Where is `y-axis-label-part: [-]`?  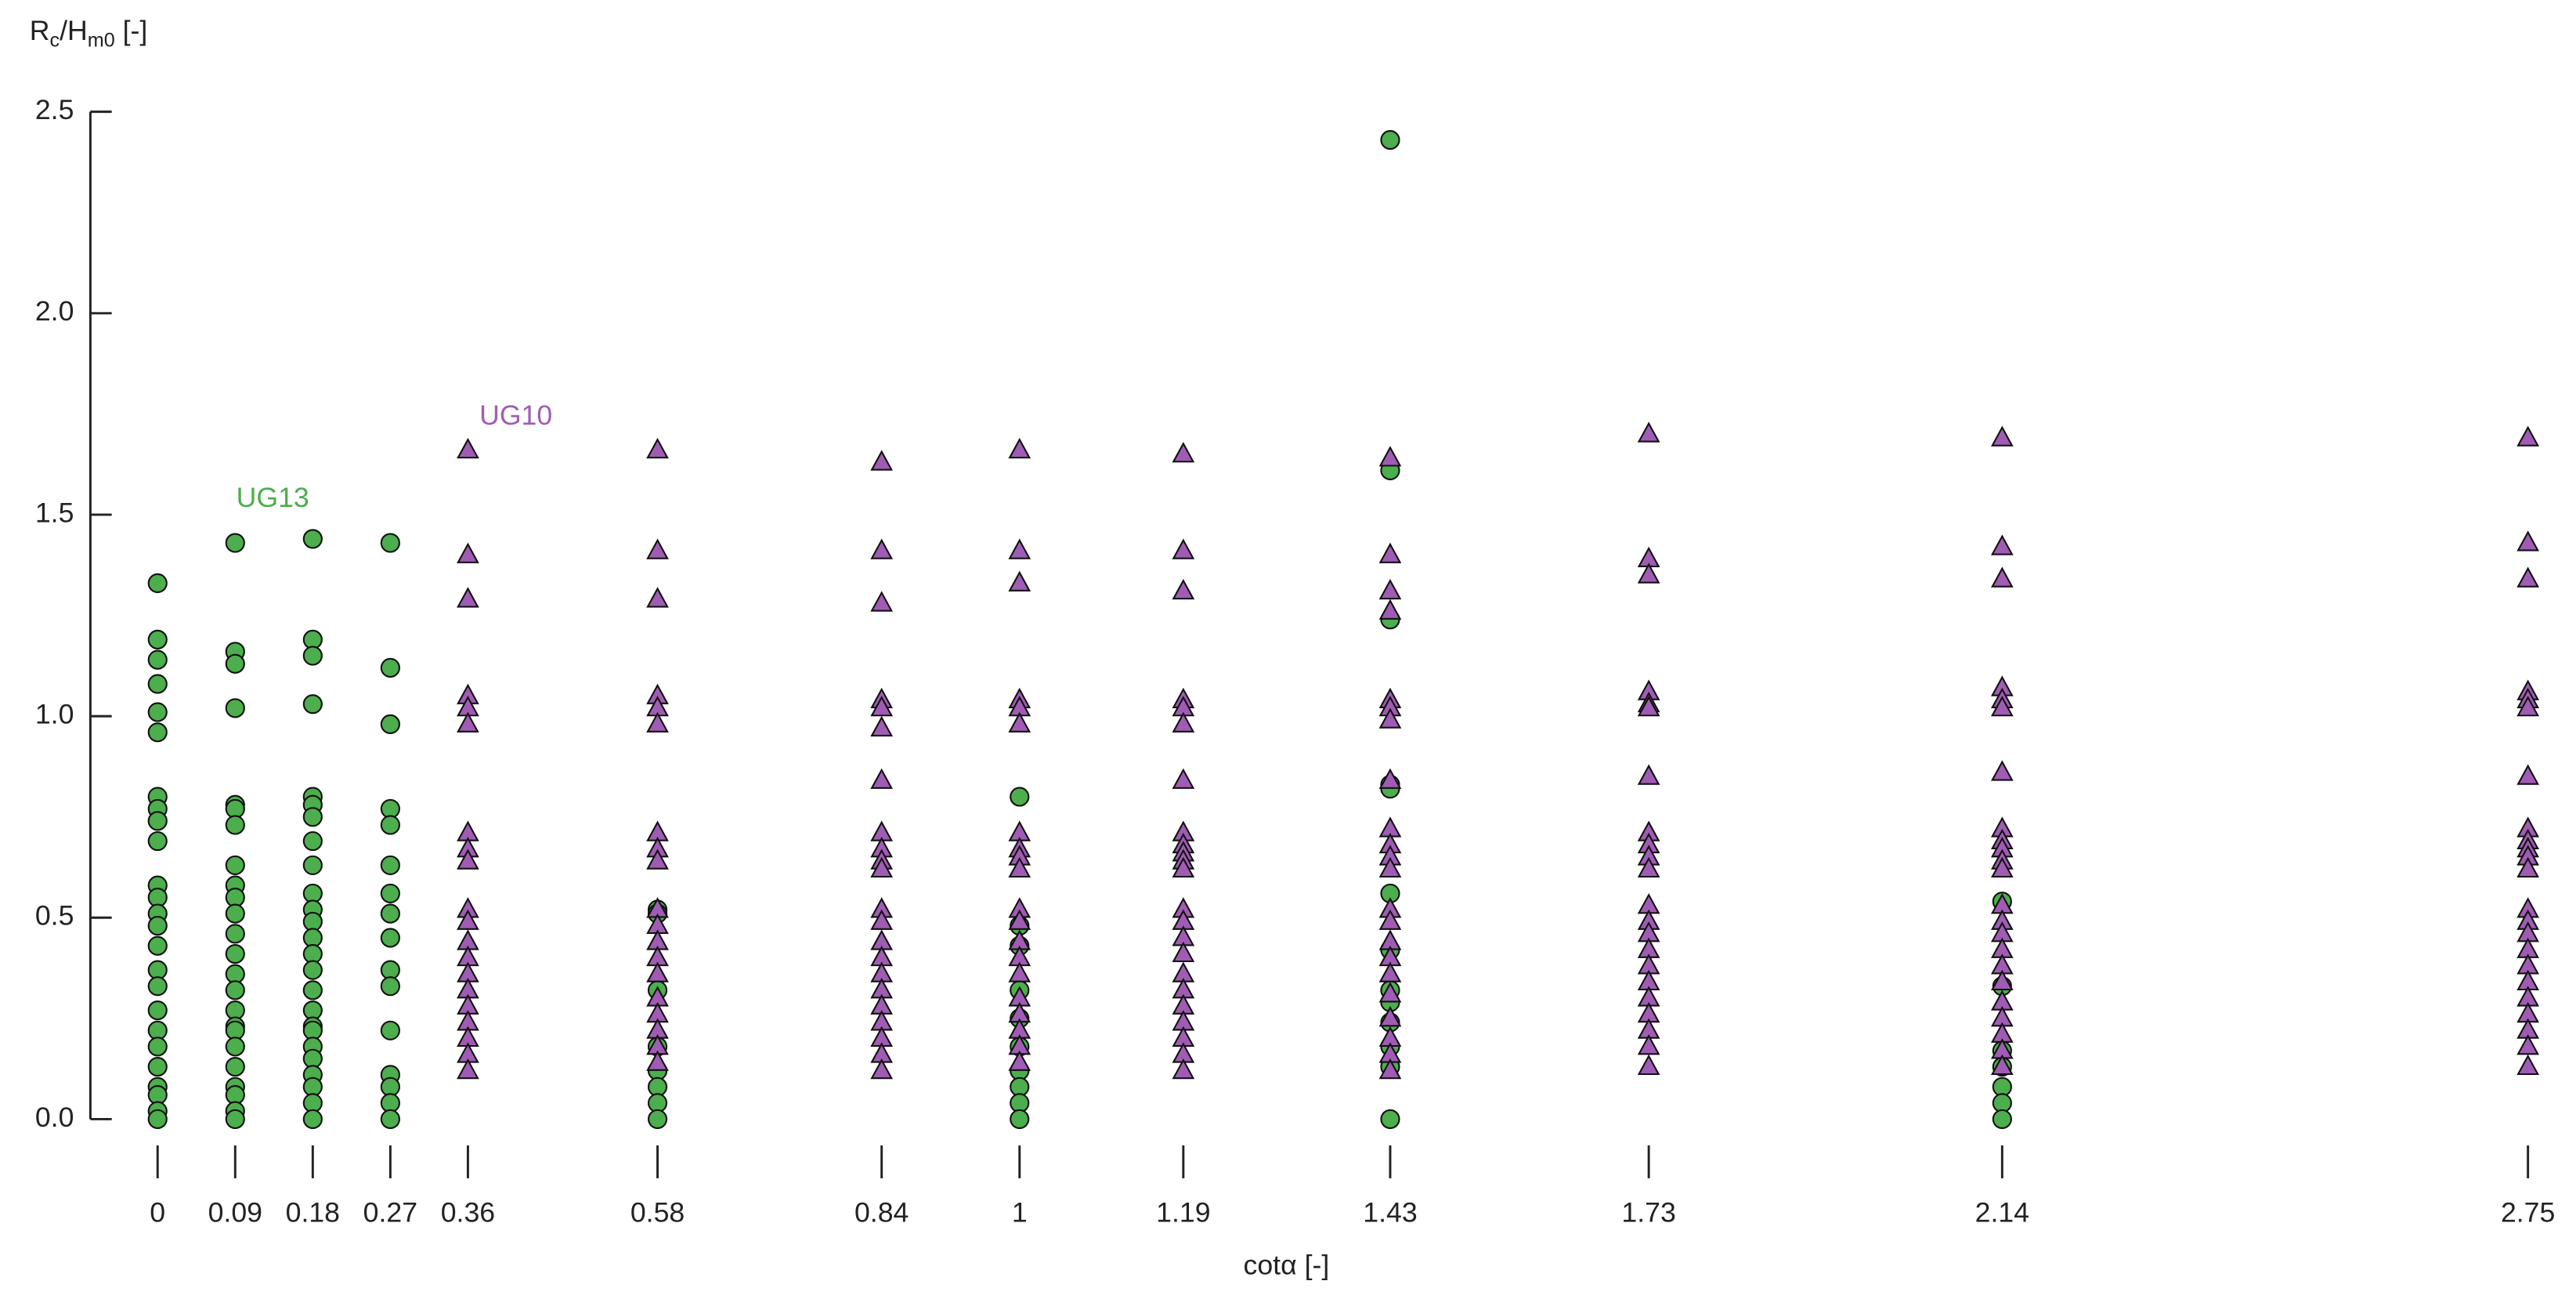 y-axis-label-part: [-] is located at coordinates (131, 30).